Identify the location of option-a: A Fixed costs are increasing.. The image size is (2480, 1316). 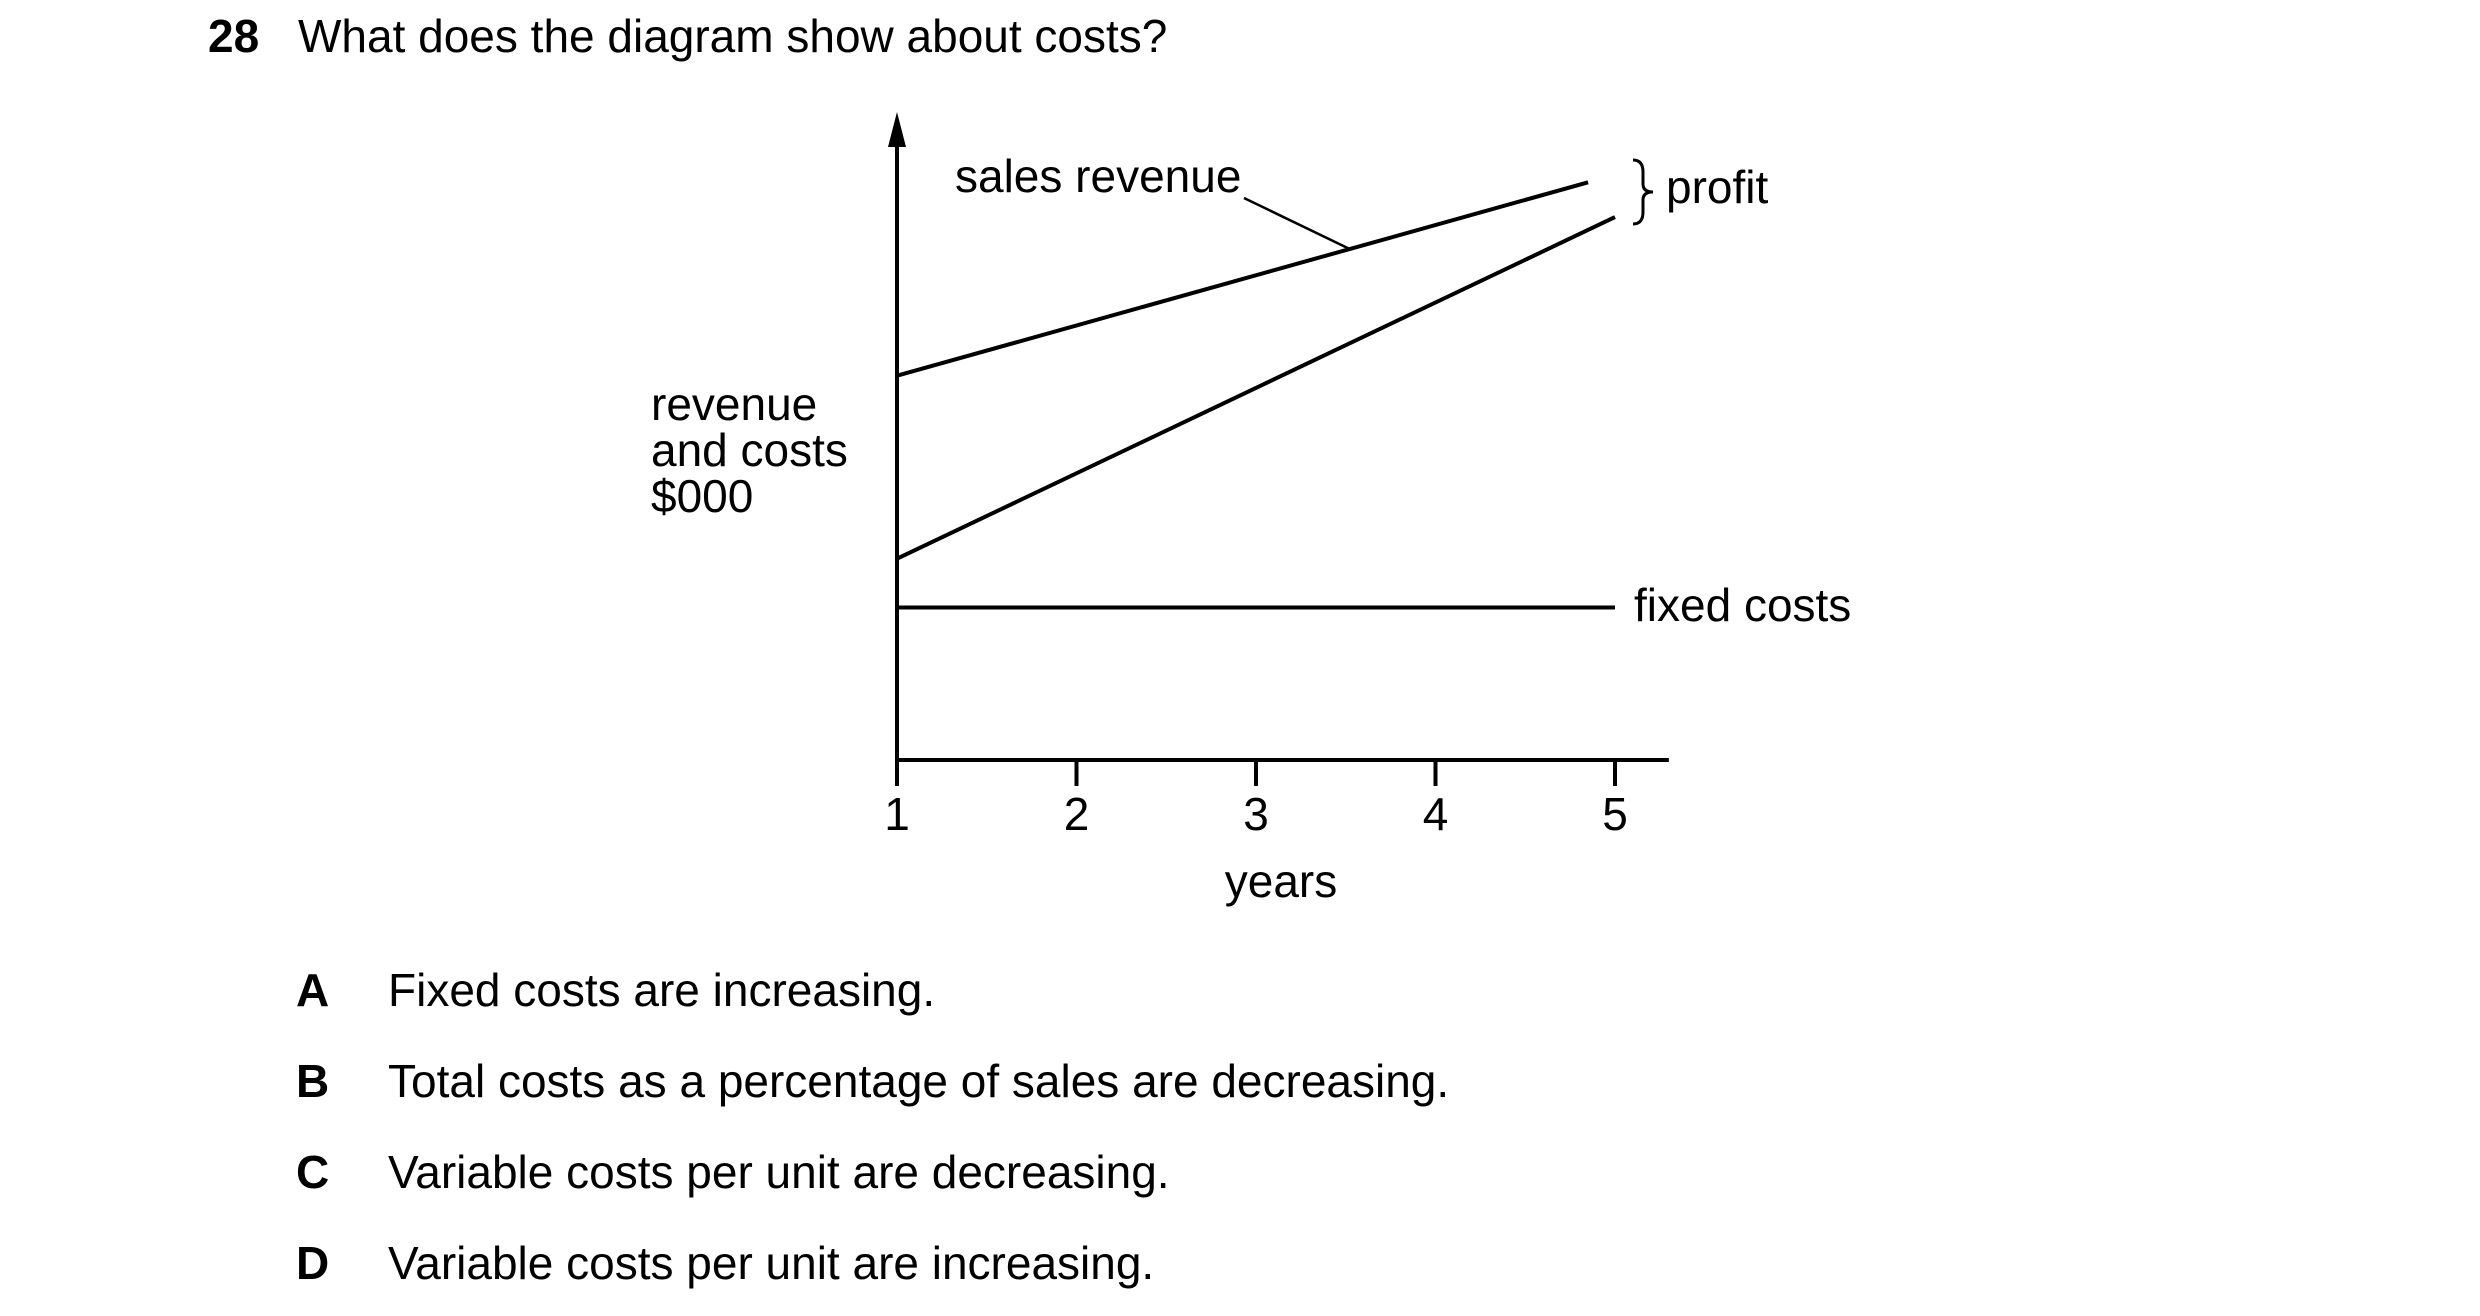
(1146, 990).